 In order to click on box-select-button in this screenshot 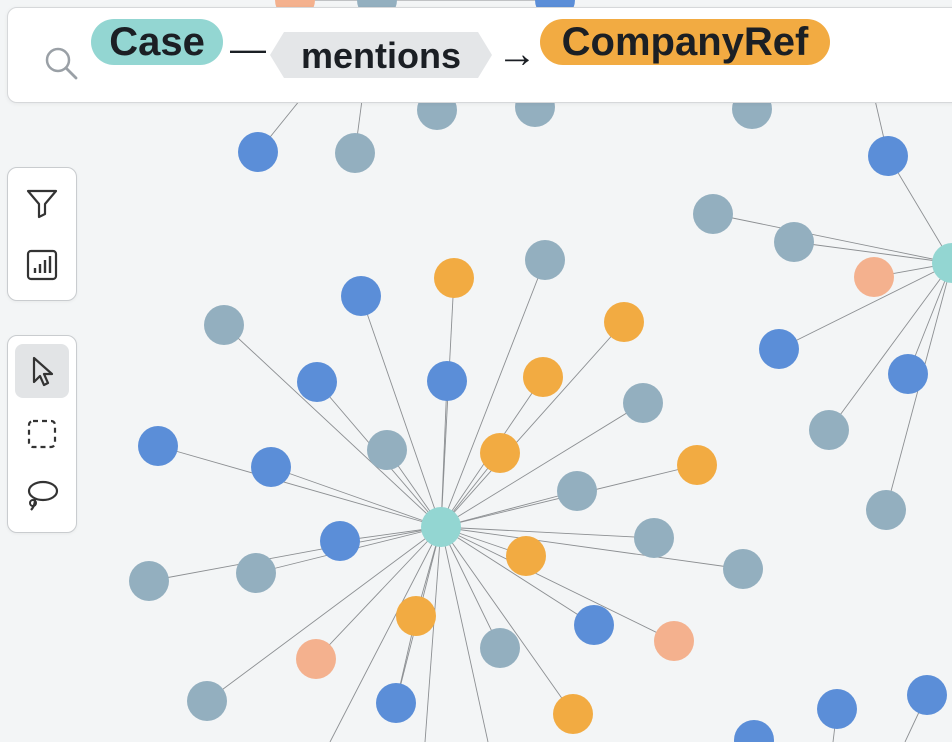, I will do `click(42, 434)`.